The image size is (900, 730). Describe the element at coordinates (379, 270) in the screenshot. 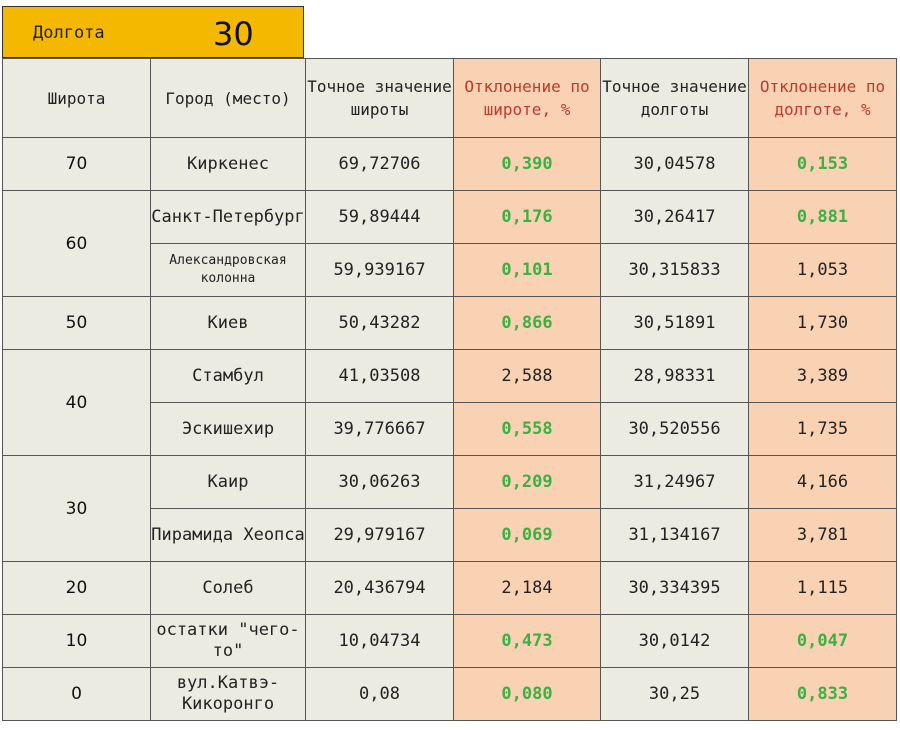

I see `exact-latitude-cell: 59,939167` at that location.